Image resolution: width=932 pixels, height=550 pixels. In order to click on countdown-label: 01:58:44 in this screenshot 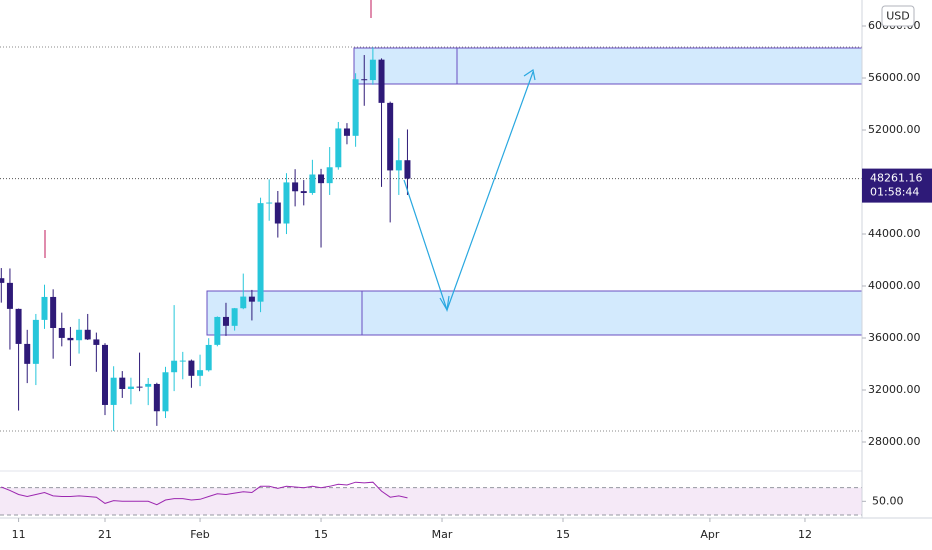, I will do `click(894, 192)`.